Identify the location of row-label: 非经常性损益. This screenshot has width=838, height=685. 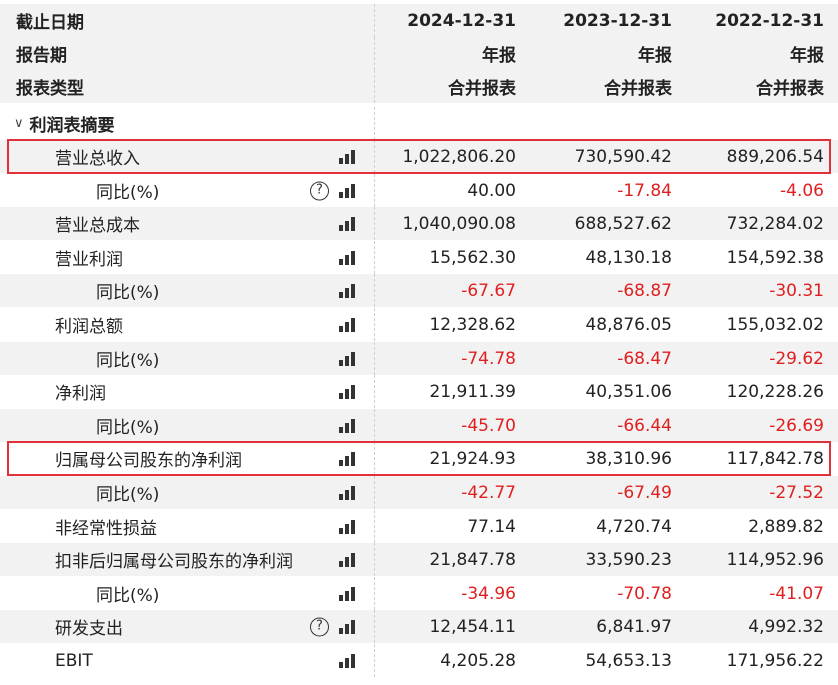
(106, 529).